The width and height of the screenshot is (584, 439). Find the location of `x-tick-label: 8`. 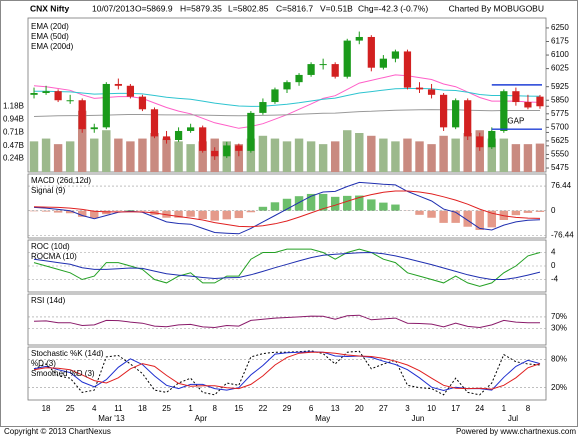

x-tick-label: 8 is located at coordinates (214, 408).